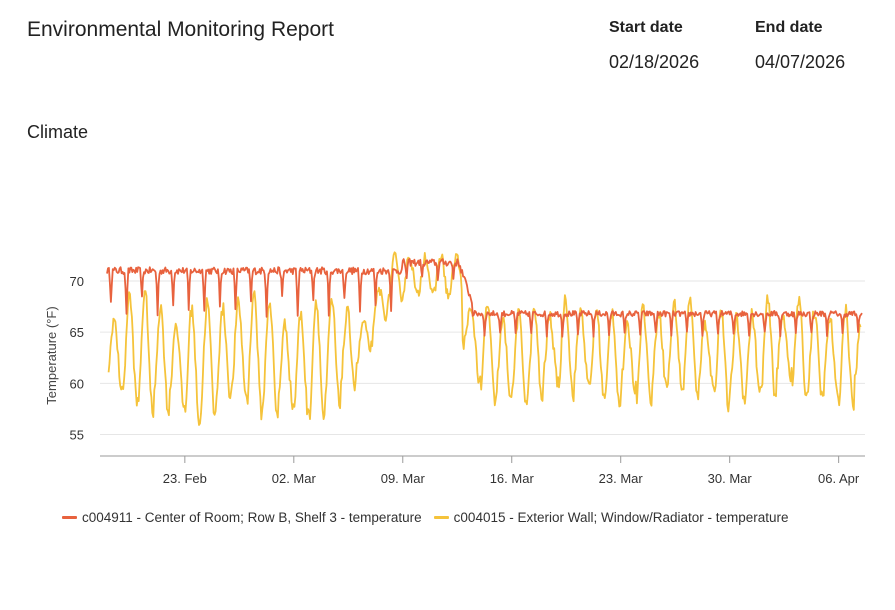 The width and height of the screenshot is (895, 610). What do you see at coordinates (789, 27) in the screenshot?
I see `end-date-label: End date` at bounding box center [789, 27].